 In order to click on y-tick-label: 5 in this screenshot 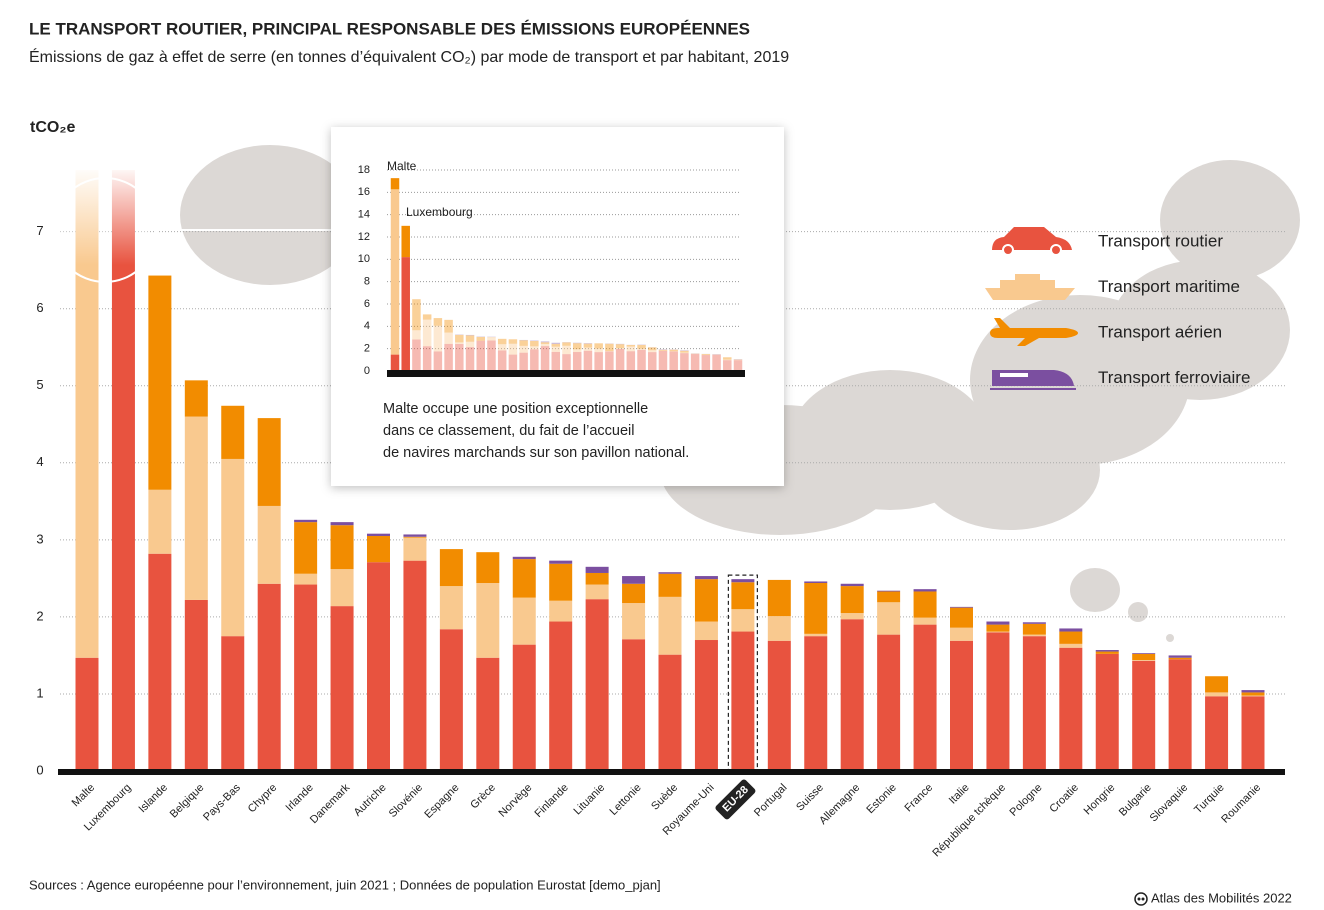, I will do `click(39, 384)`.